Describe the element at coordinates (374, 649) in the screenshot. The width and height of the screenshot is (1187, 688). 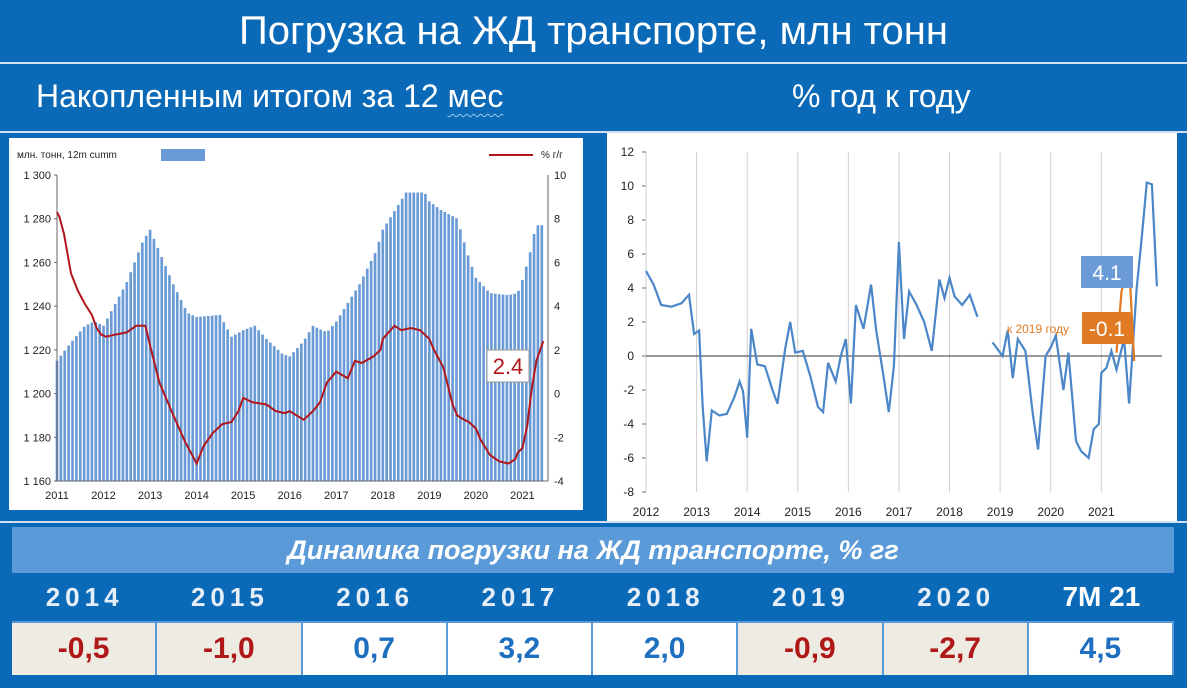
I see `value-2016: 0,7` at that location.